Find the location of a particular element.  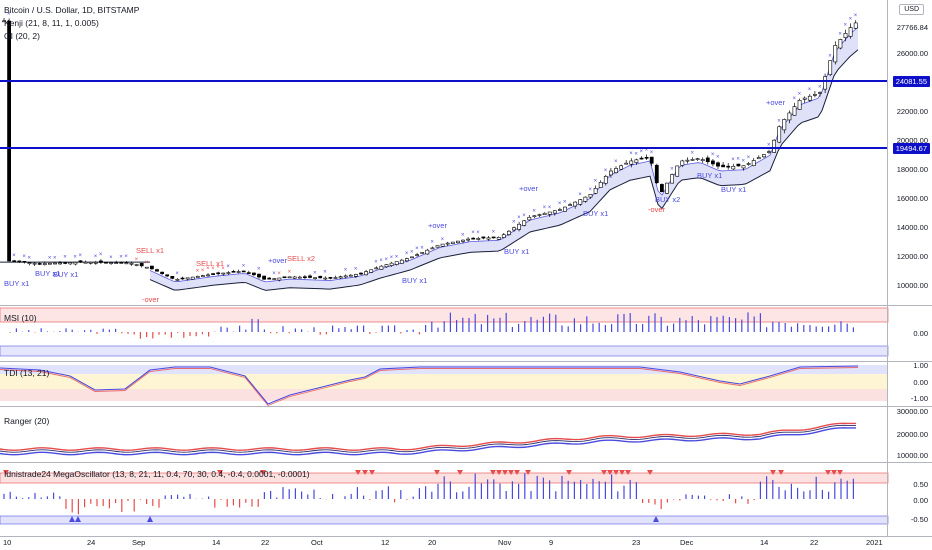

ranger-pane: Ranger (20) 30000.00 20000.00 10000.00 is located at coordinates (466, 434).